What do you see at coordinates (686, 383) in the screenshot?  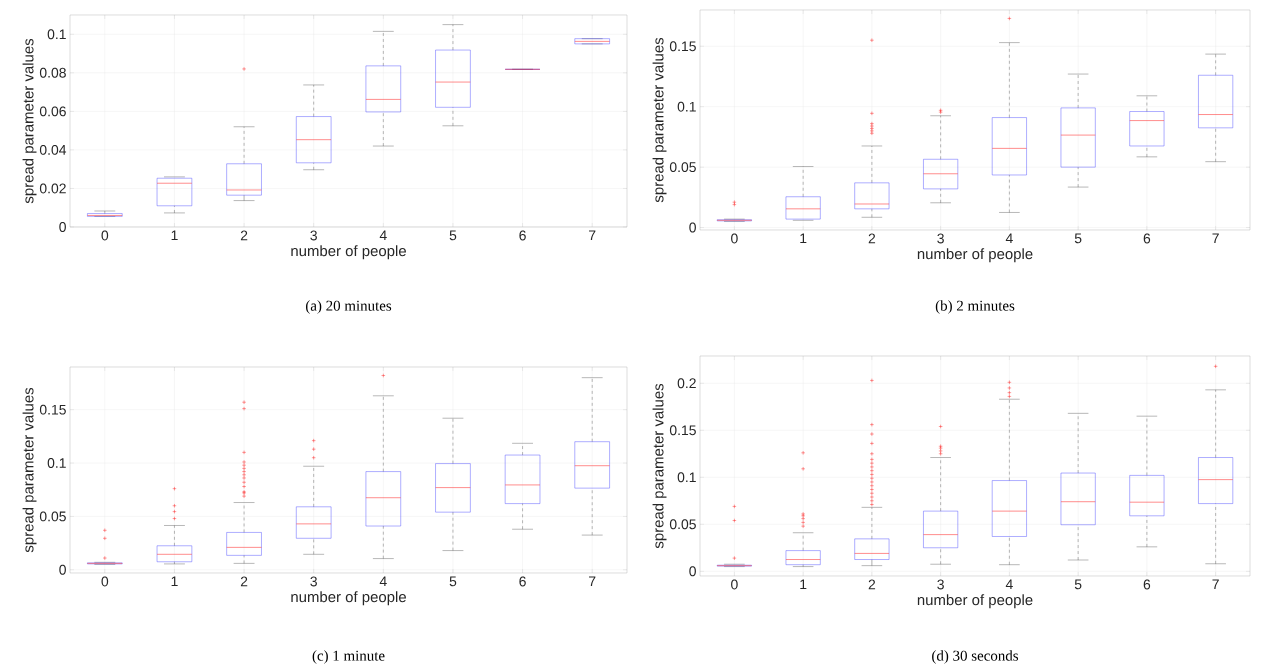 I see `y-tick-label: 0.2` at bounding box center [686, 383].